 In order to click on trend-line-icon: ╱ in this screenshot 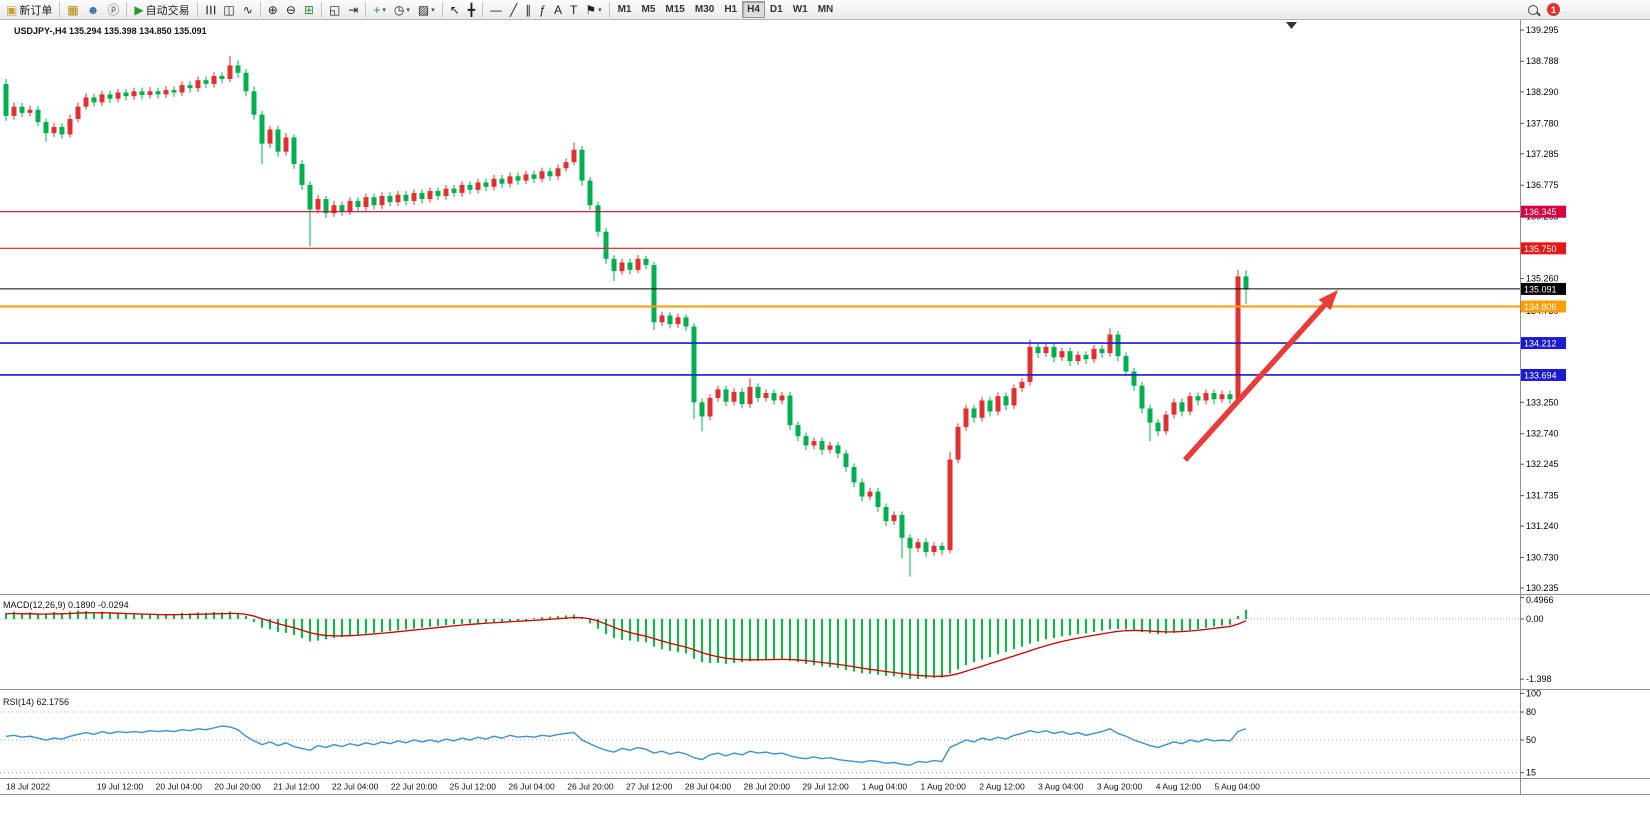, I will do `click(514, 9)`.